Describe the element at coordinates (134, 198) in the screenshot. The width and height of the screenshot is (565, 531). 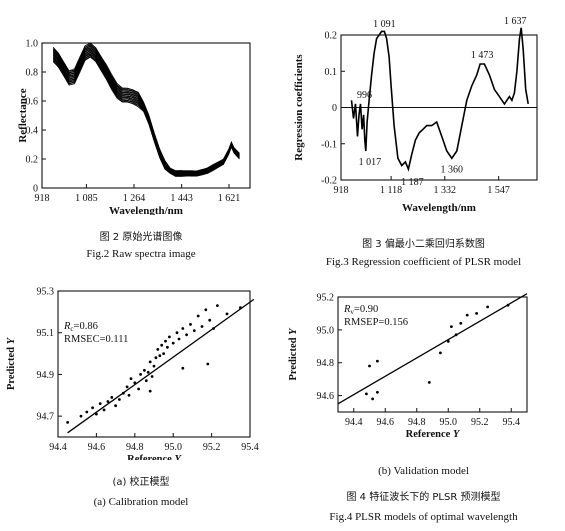
I see `x-tick-label: 1 264` at that location.